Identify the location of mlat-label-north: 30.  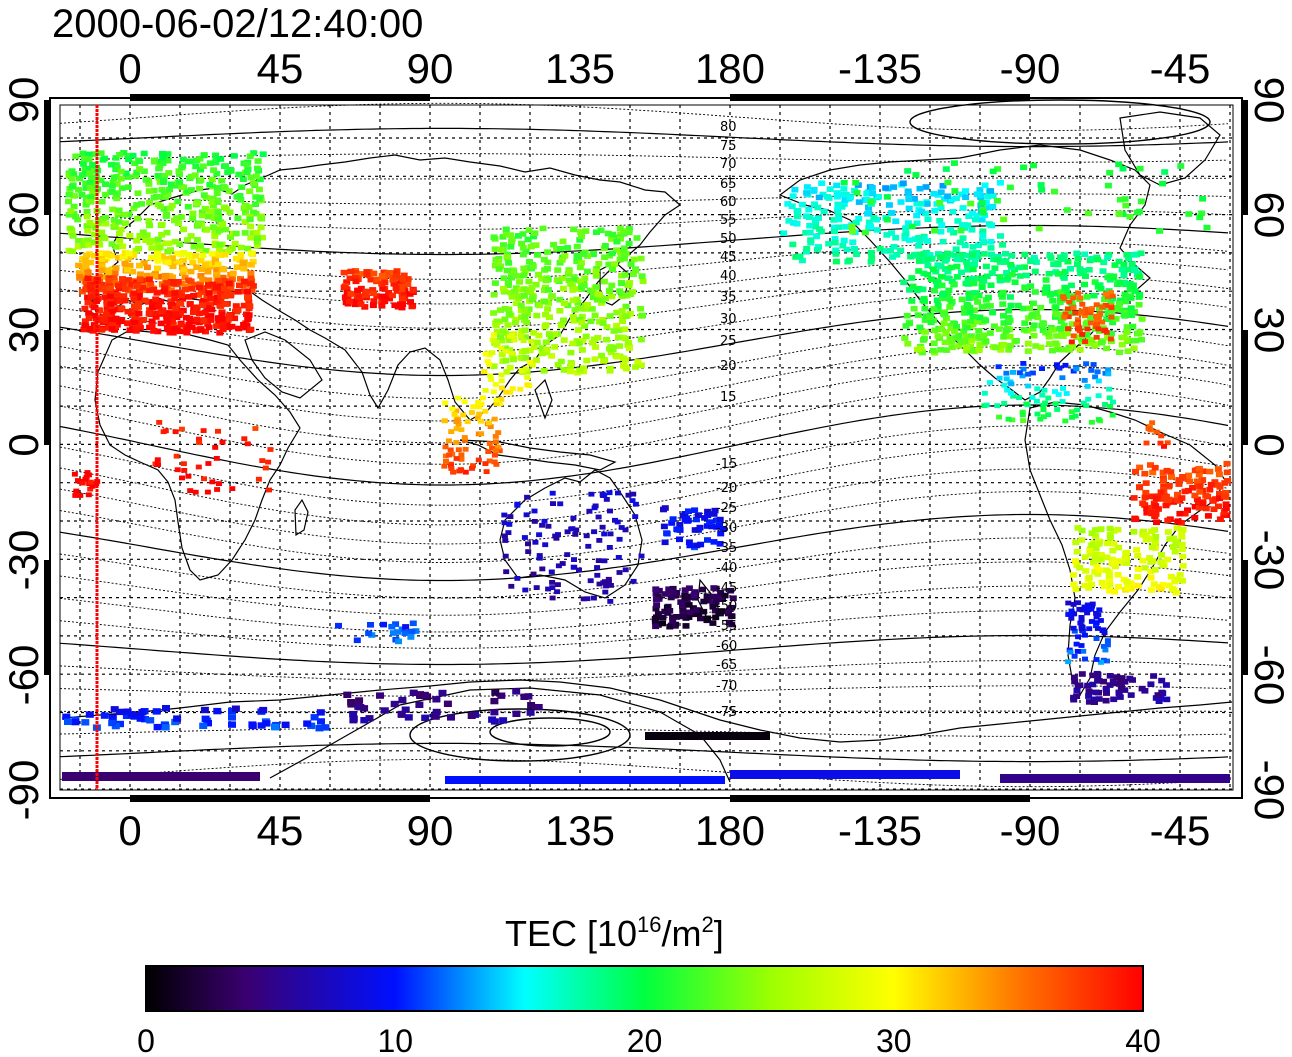
(728, 319).